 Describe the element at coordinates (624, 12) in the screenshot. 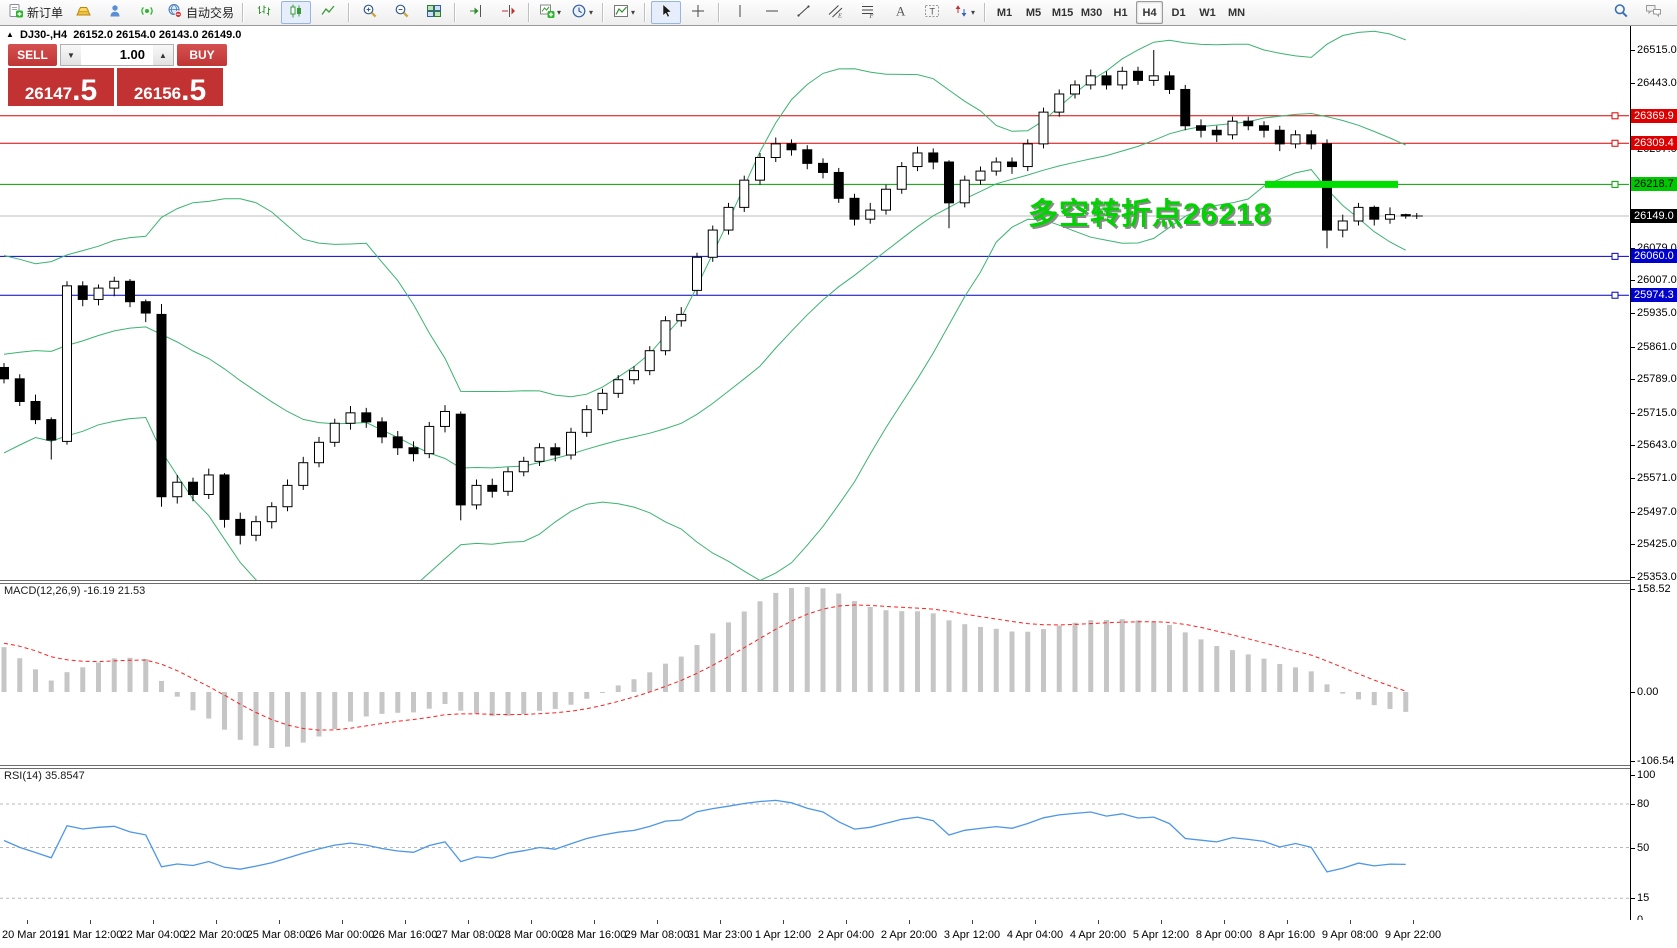

I see `indicators-button: ▾` at that location.